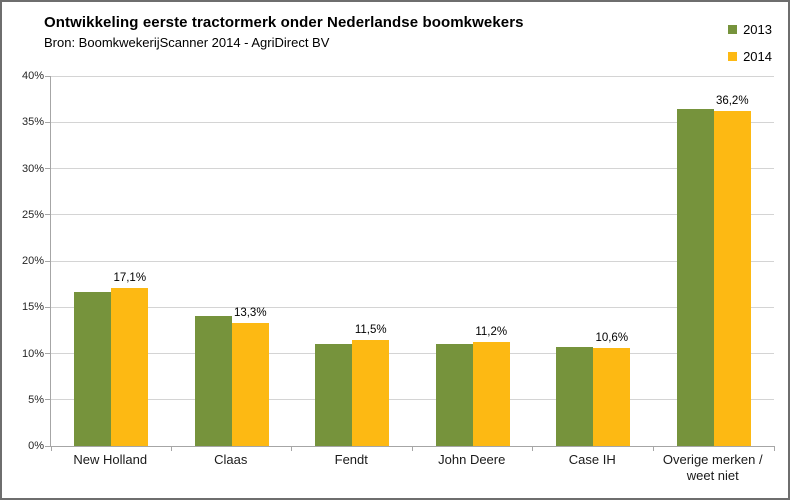 The image size is (790, 500). I want to click on x-category-label: Fendt, so click(351, 459).